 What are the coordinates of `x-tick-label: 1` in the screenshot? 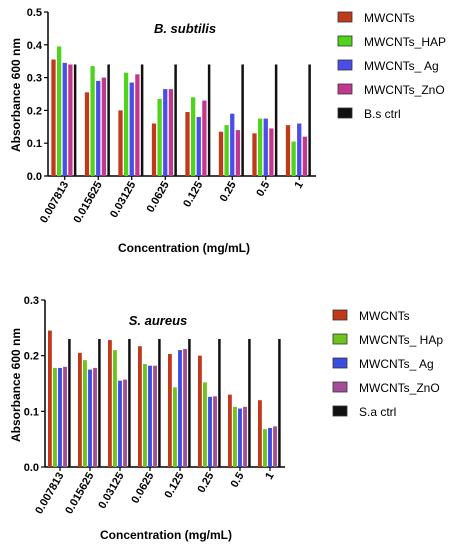 It's located at (269, 476).